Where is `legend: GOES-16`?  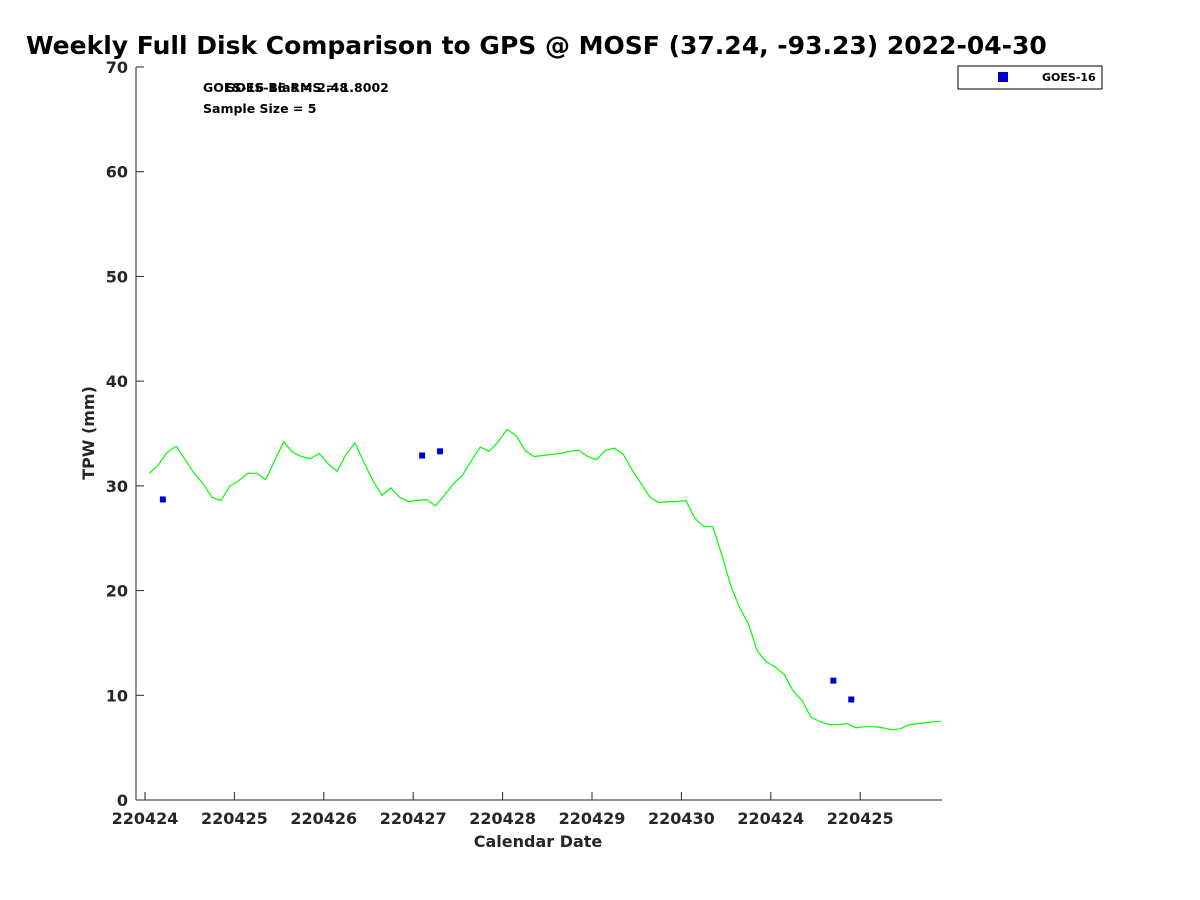
legend: GOES-16 is located at coordinates (1030, 77).